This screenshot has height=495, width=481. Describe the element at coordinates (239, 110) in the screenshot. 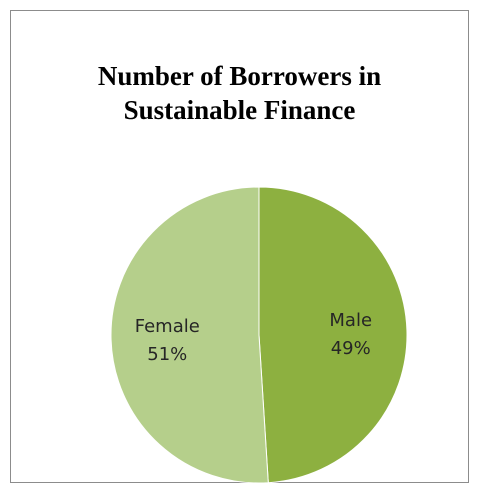

I see `chart-title-line-2: Sustainable Finance` at that location.